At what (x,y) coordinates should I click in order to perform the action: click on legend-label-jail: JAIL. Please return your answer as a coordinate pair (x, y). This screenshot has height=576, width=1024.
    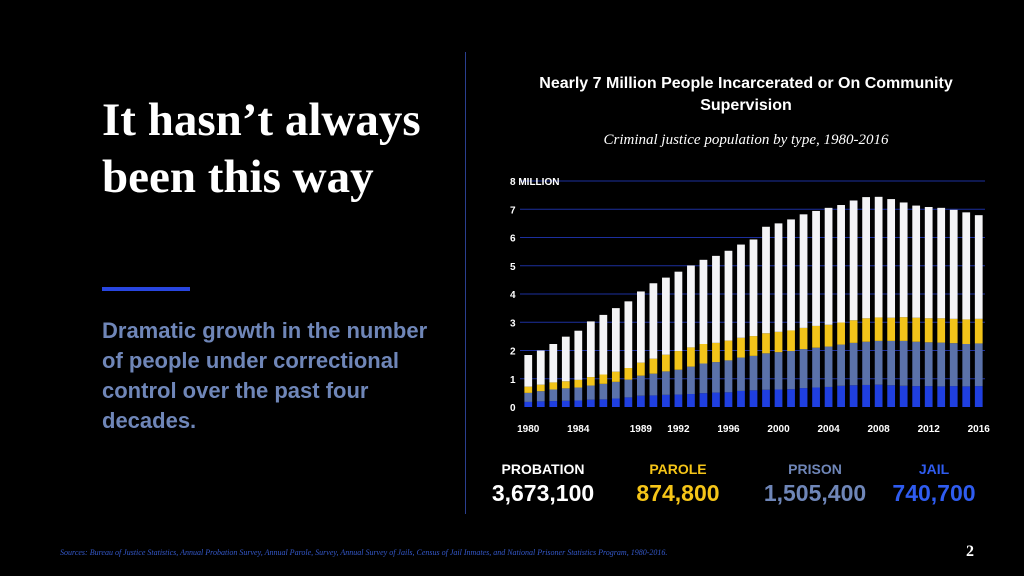
    Looking at the image, I should click on (934, 469).